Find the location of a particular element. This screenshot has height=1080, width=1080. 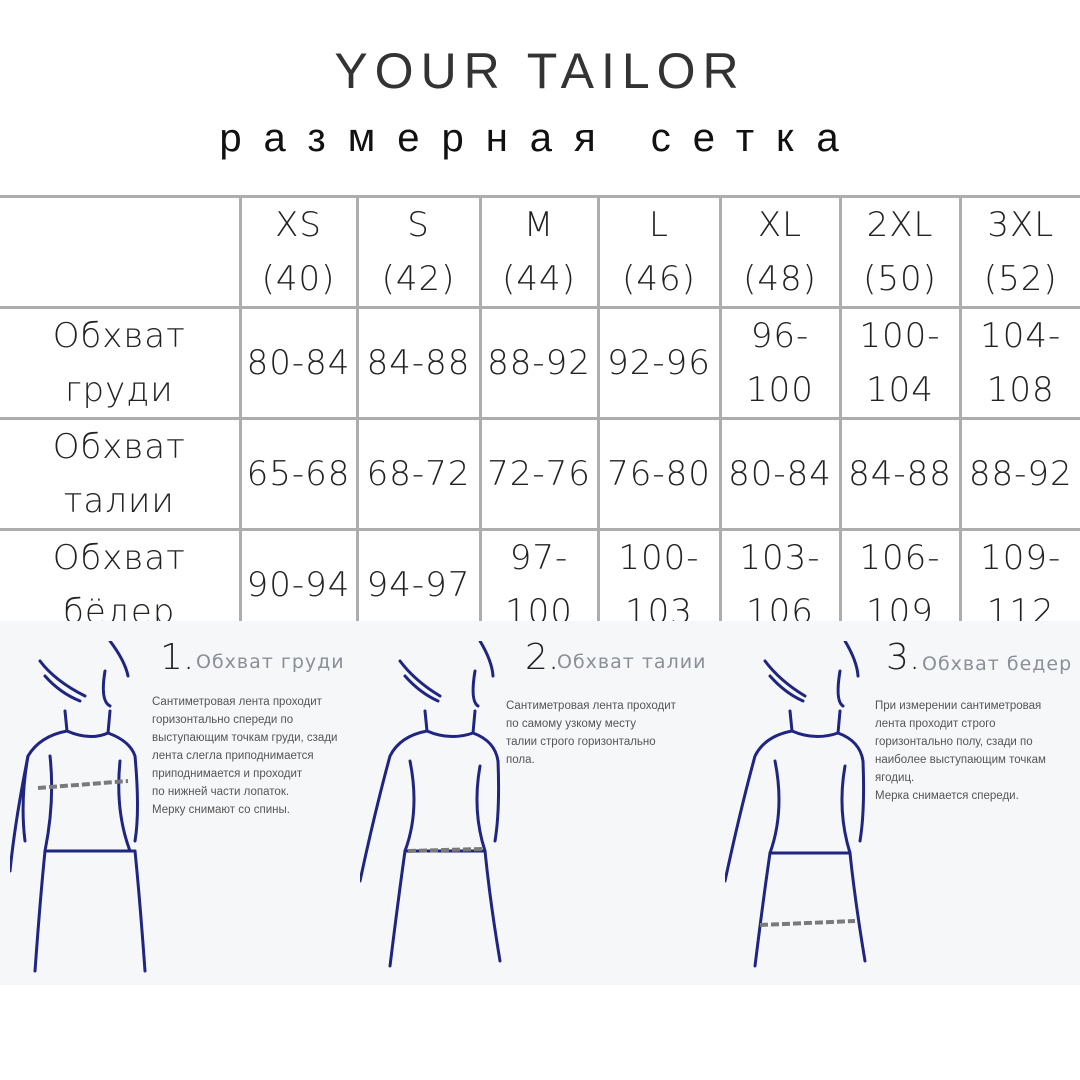

header-cell: S (42) is located at coordinates (418, 252).